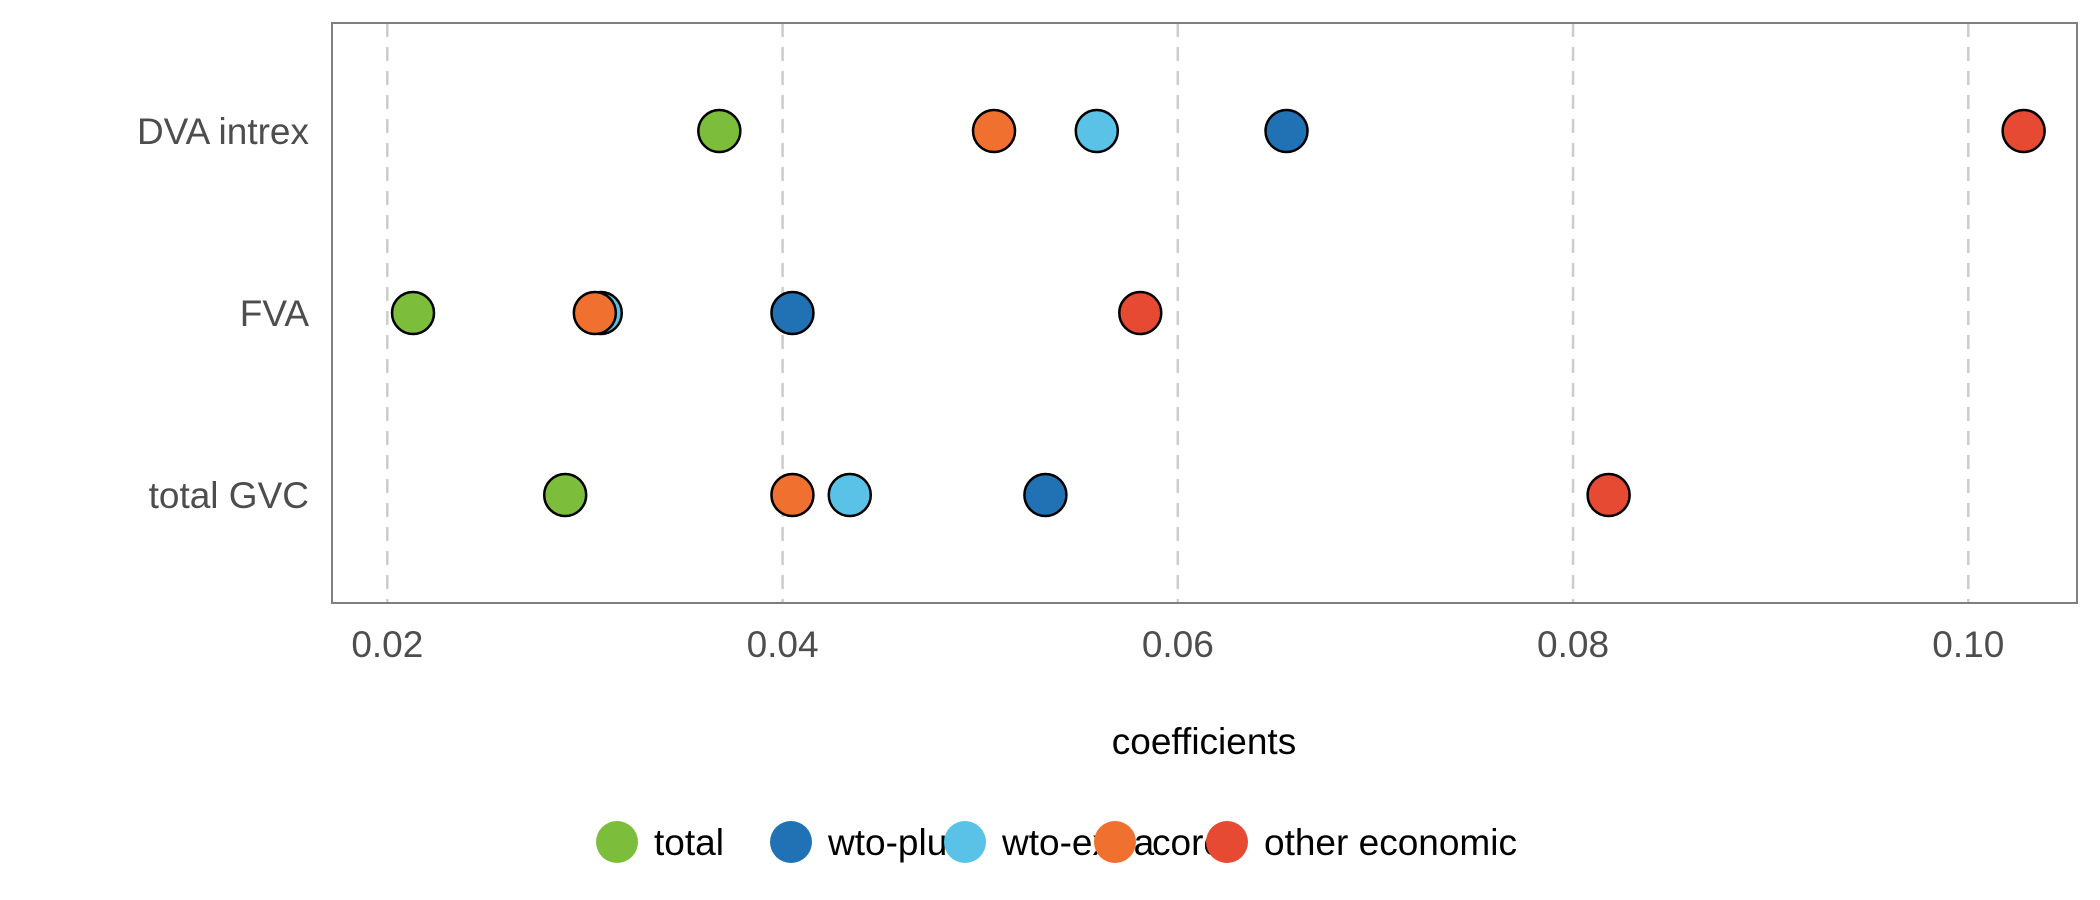 This screenshot has height=900, width=2100. Describe the element at coordinates (223, 131) in the screenshot. I see `y-tick-label: DVA intrex` at that location.